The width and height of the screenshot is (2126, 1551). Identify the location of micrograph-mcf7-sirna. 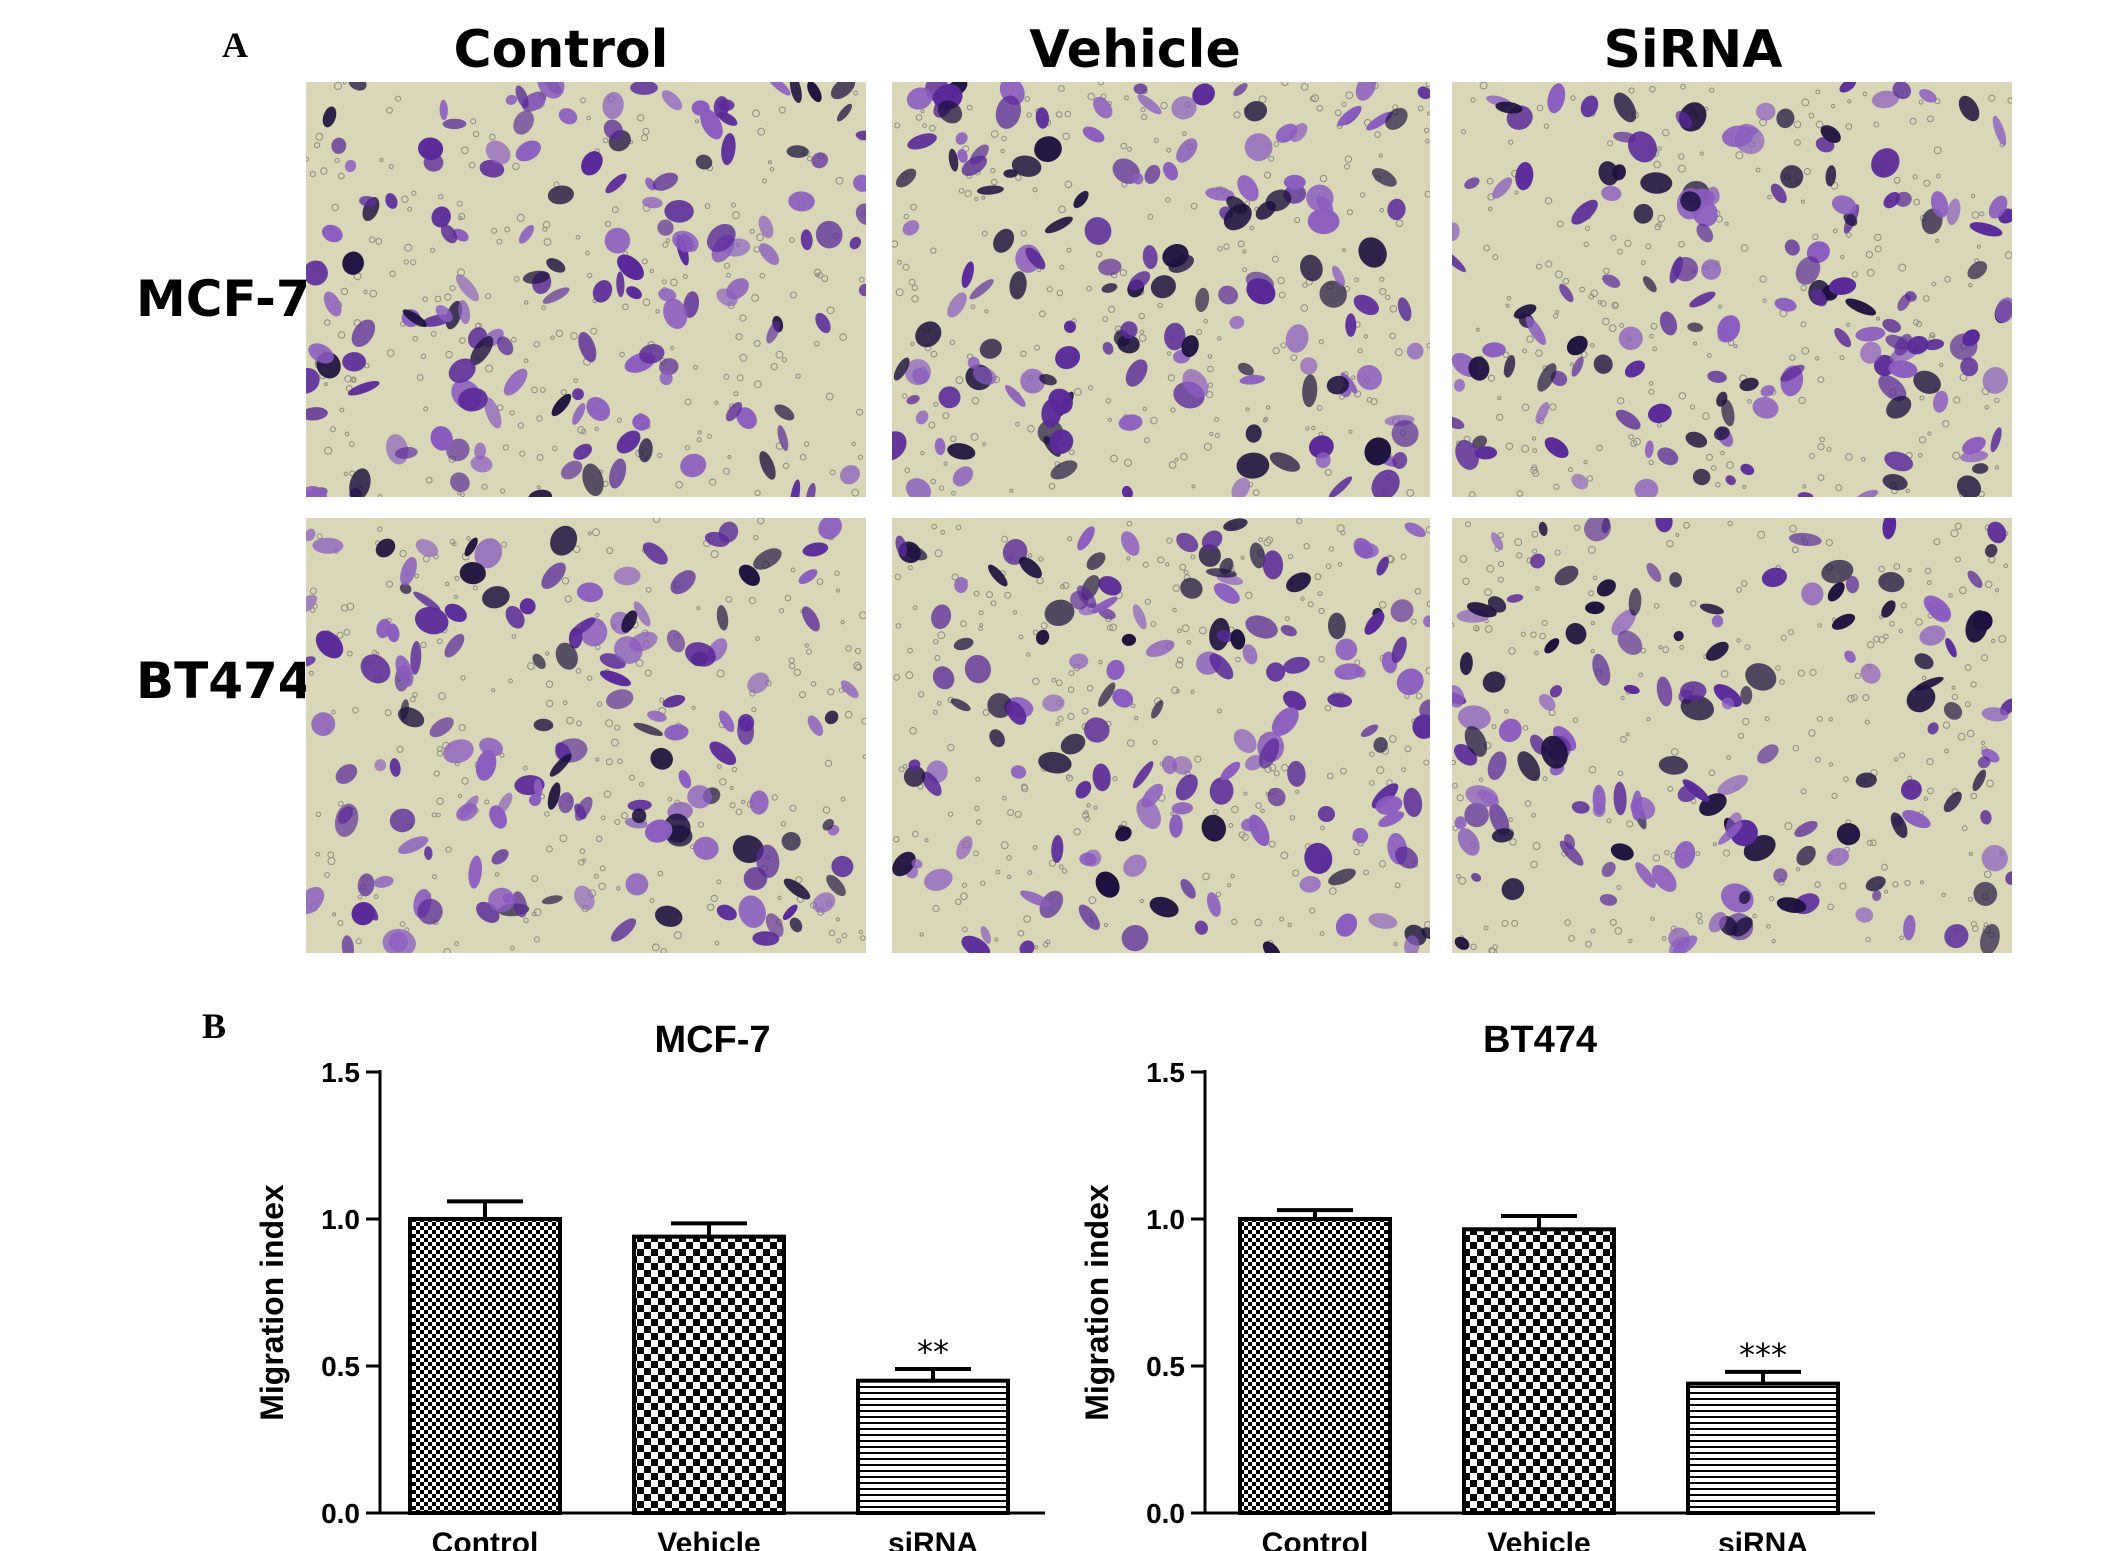
(1732, 289).